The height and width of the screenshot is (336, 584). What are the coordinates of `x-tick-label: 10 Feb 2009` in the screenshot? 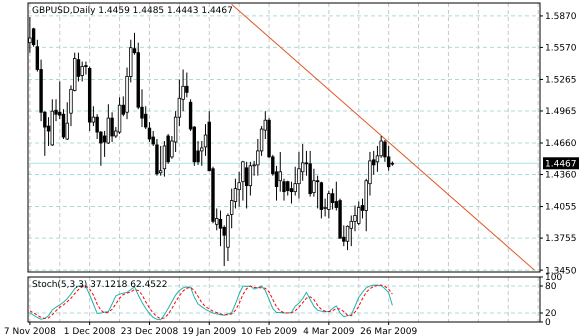 It's located at (269, 331).